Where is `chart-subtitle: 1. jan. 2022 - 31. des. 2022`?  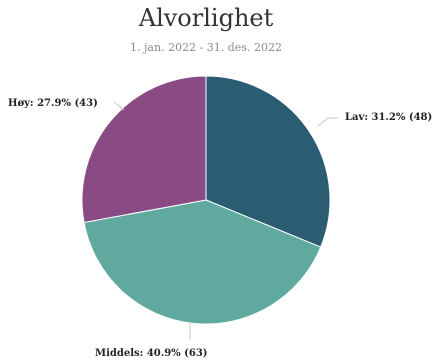
chart-subtitle: 1. jan. 2022 - 31. des. 2022 is located at coordinates (206, 47).